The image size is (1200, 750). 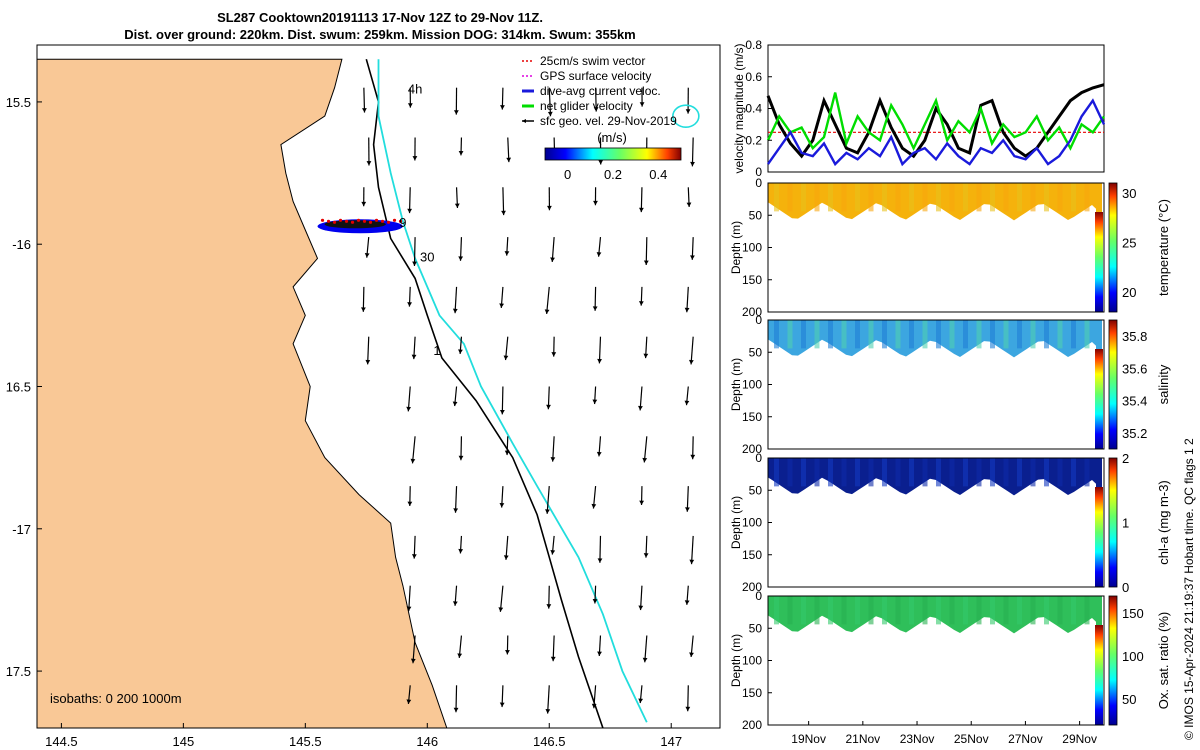 I want to click on y-tick-label: 16.5, so click(x=18, y=387).